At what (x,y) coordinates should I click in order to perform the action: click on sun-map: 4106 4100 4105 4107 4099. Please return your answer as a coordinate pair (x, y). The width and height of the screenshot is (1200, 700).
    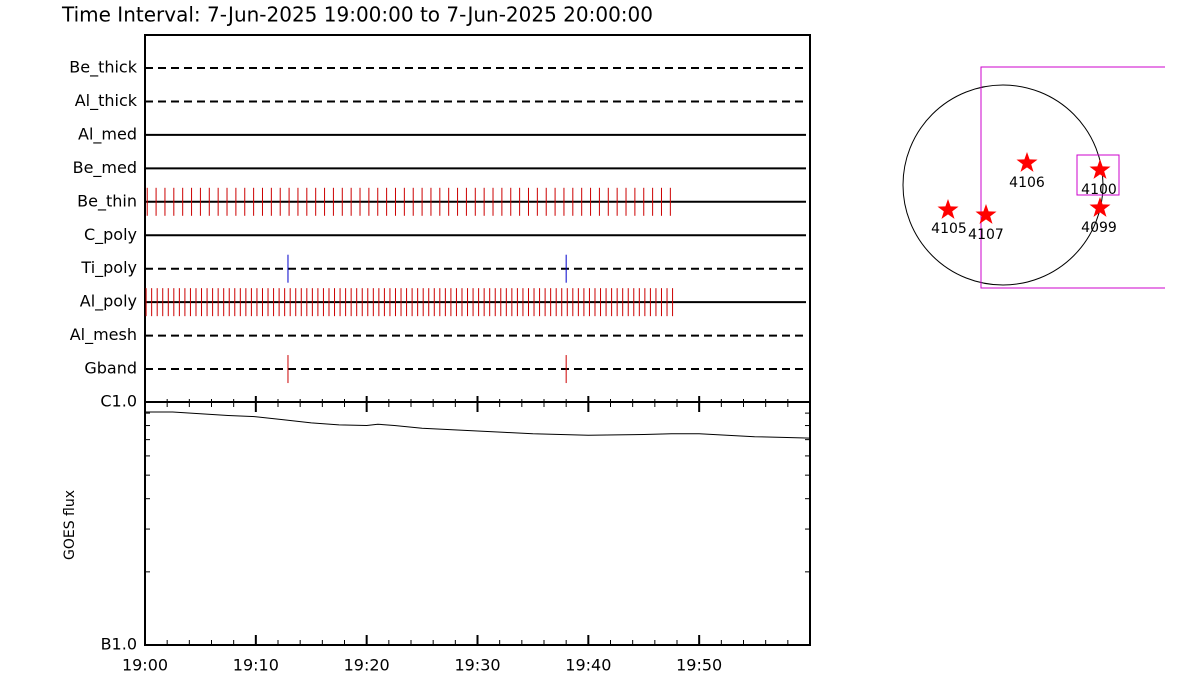
    Looking at the image, I should click on (1033, 177).